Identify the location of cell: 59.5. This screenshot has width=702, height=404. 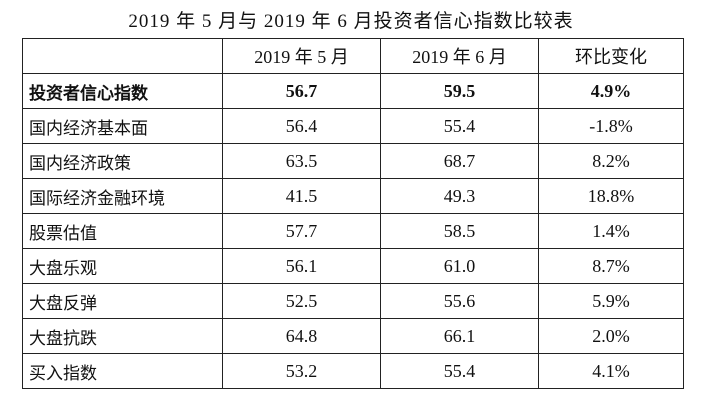
(459, 91).